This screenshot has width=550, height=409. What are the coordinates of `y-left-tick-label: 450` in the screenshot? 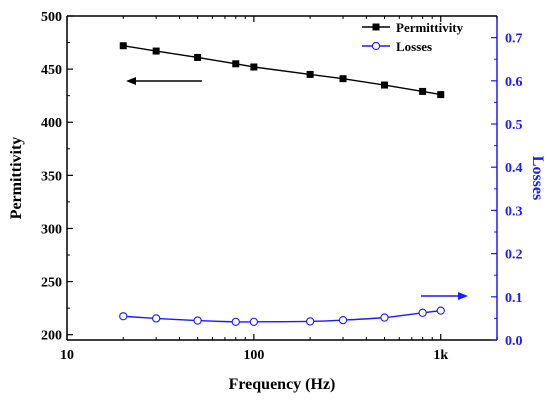 It's located at (51, 70).